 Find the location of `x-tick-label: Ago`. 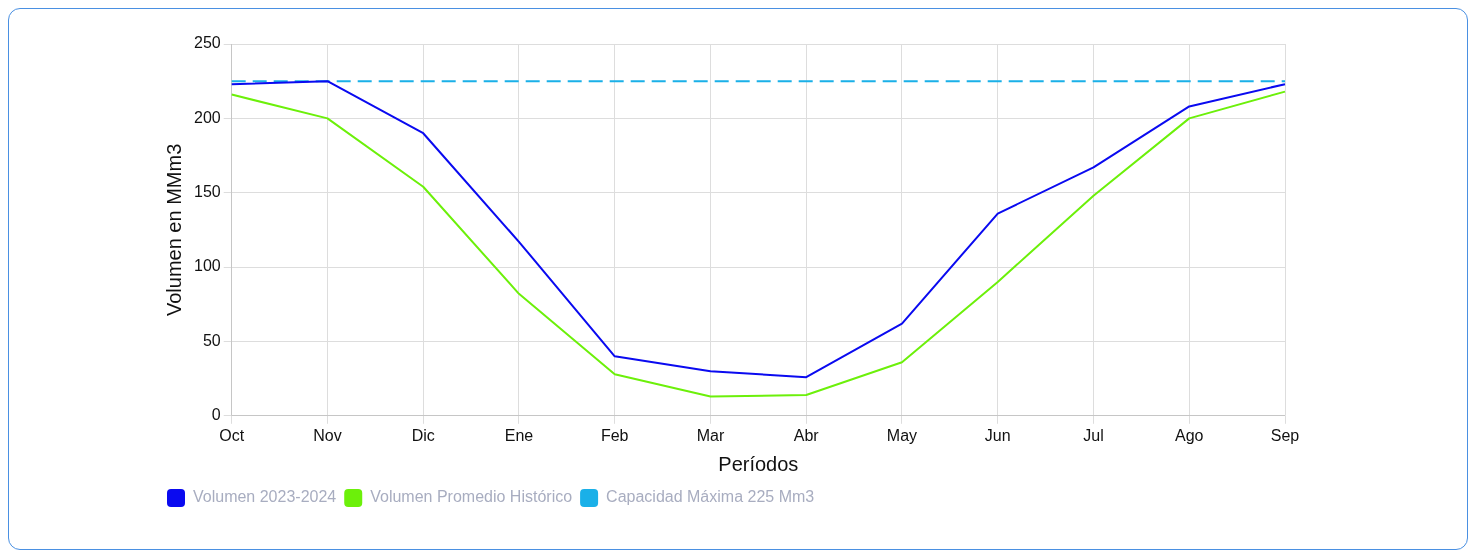

x-tick-label: Ago is located at coordinates (1189, 435).